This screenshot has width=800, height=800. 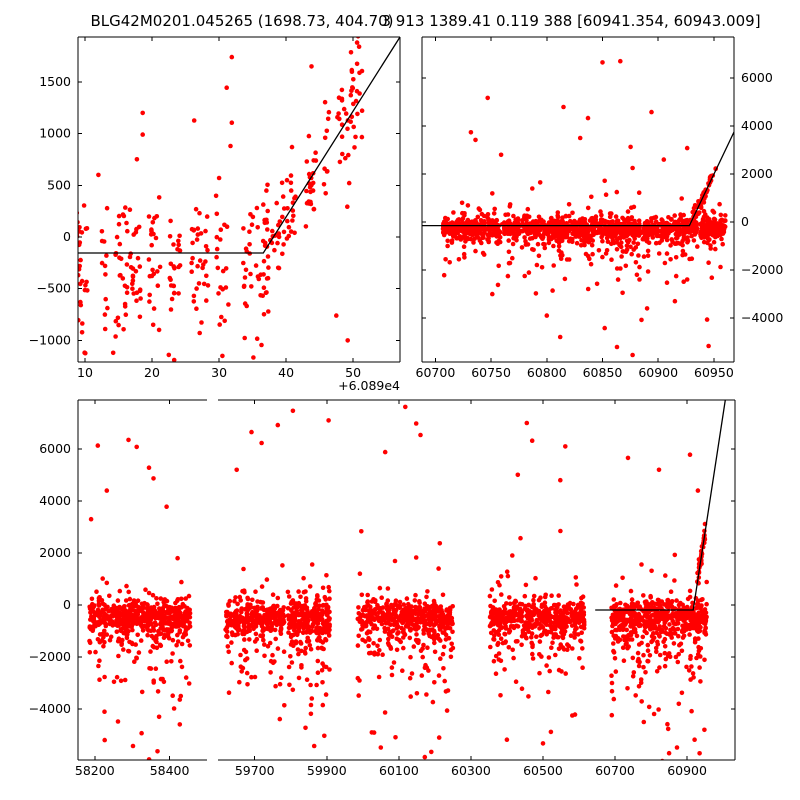 I want to click on y-tick-label: 2000, so click(x=55, y=552).